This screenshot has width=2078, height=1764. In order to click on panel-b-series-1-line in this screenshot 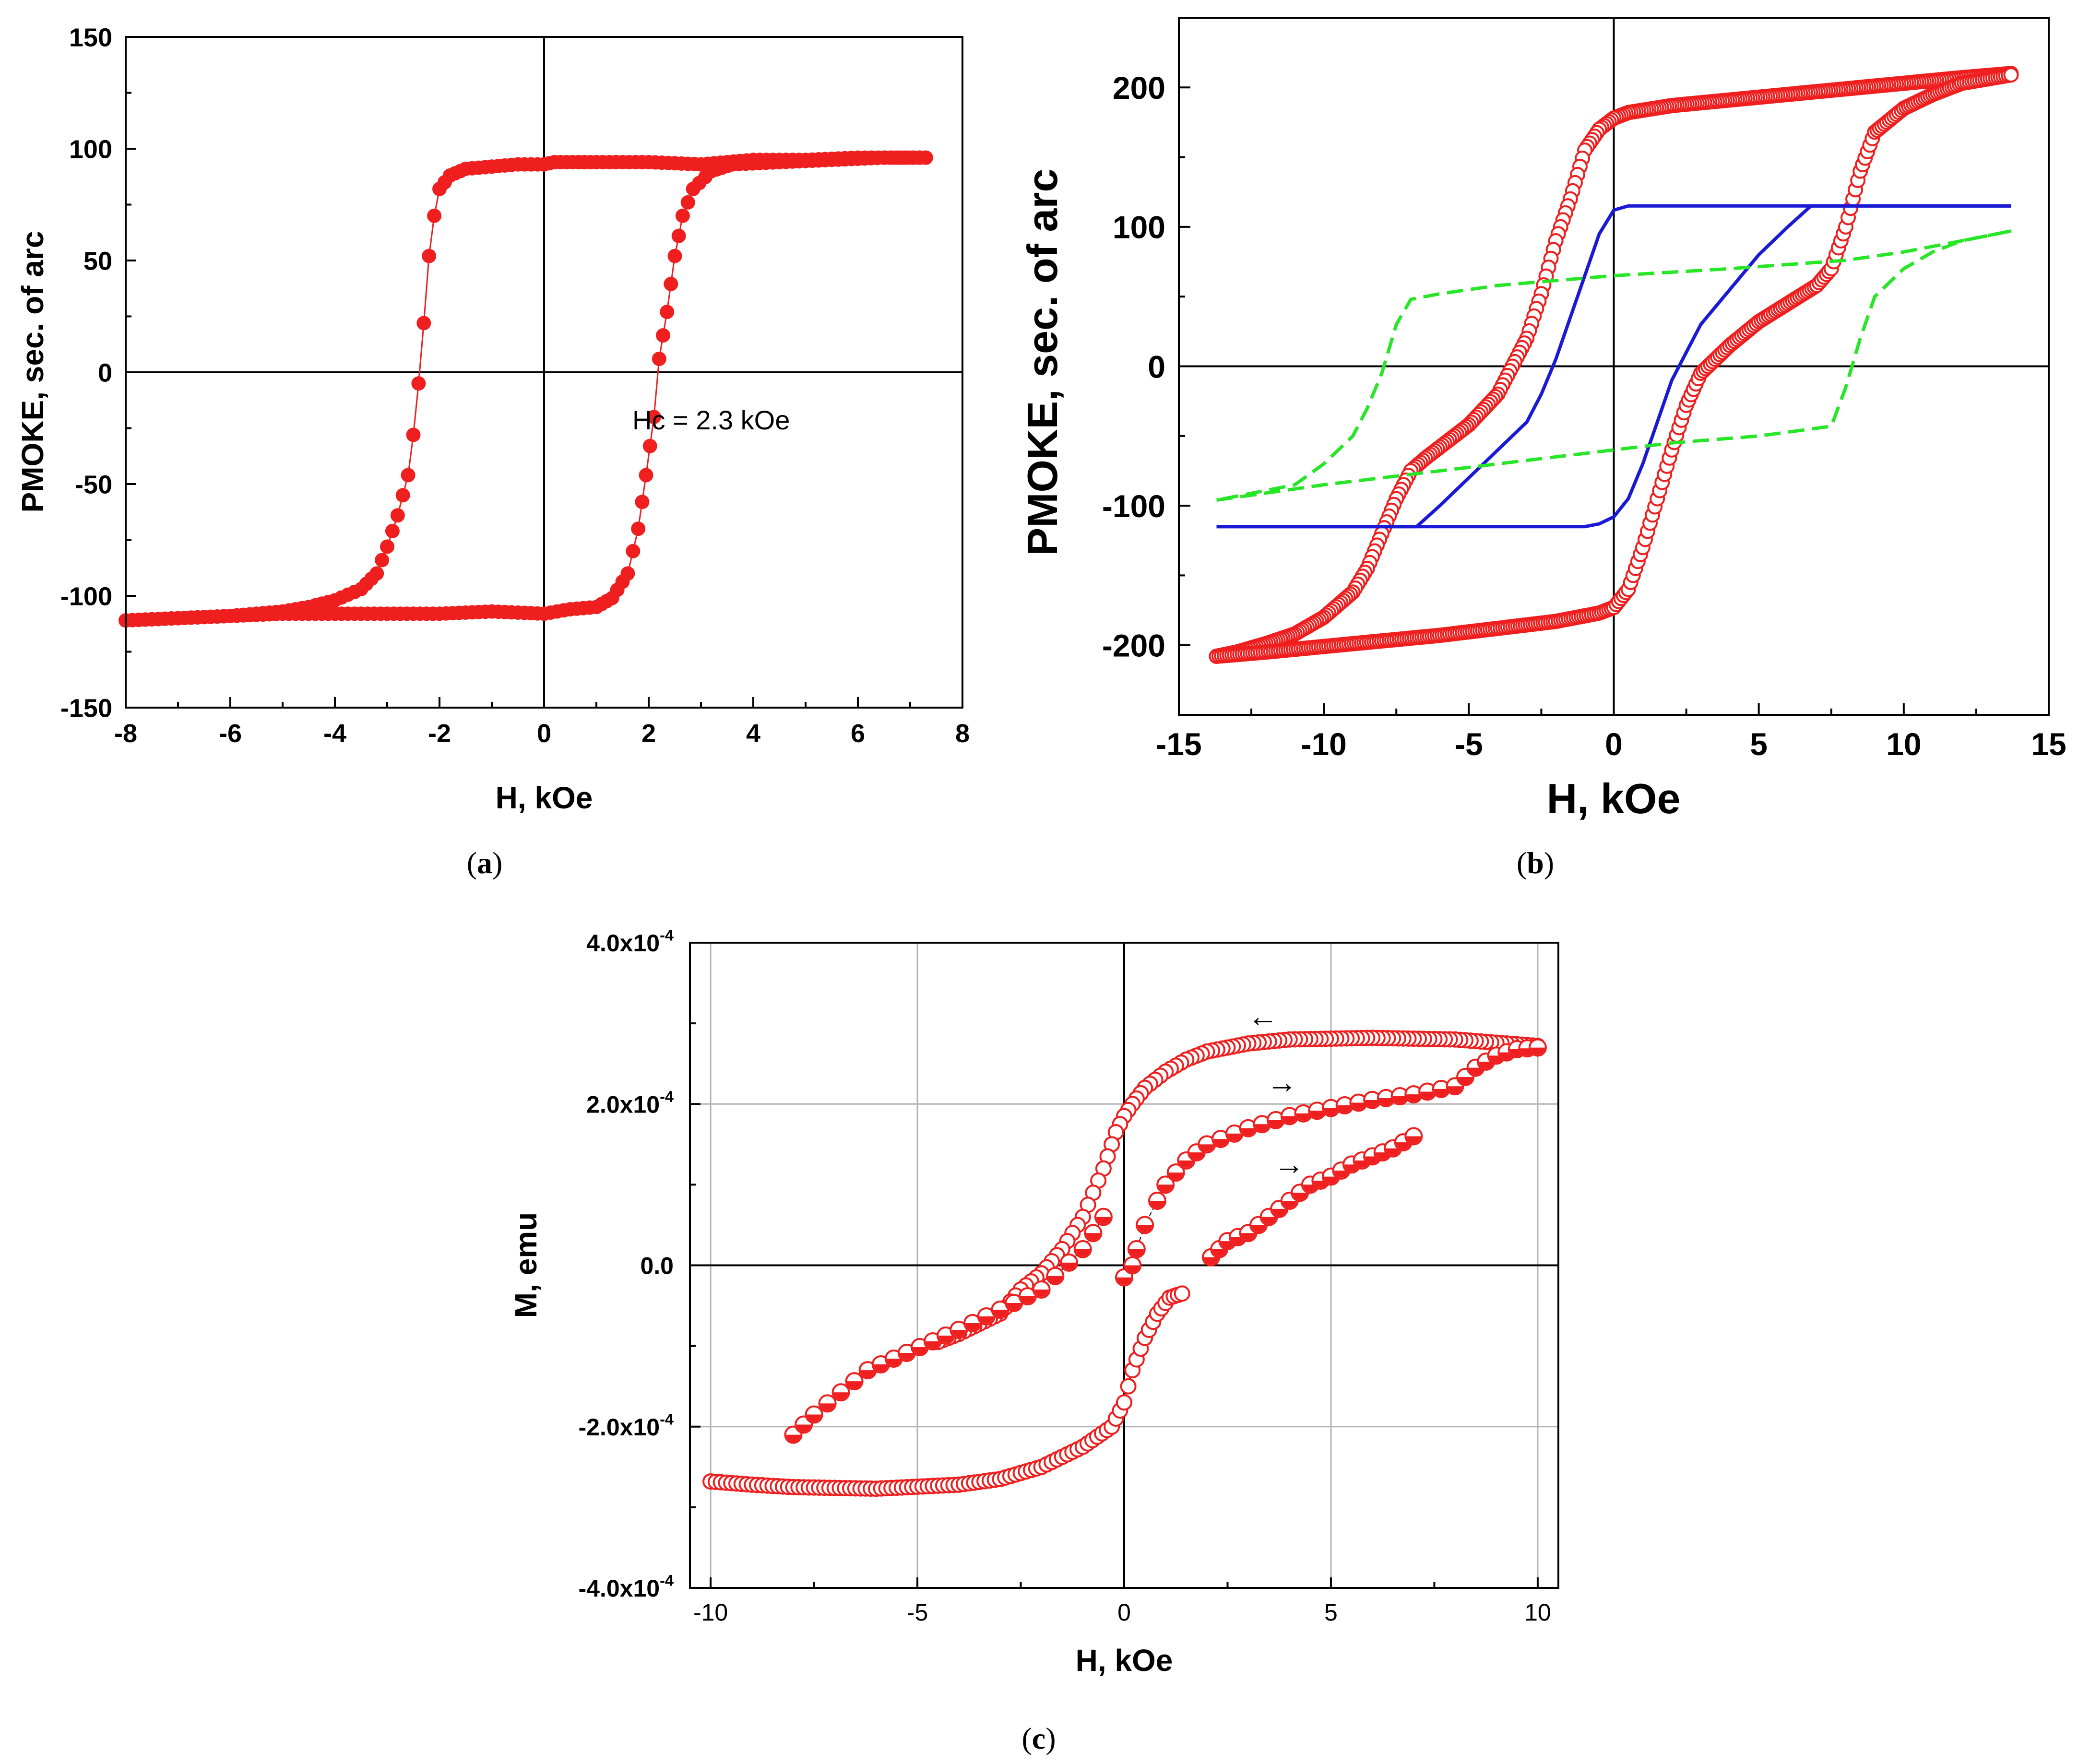, I will do `click(1614, 366)`.